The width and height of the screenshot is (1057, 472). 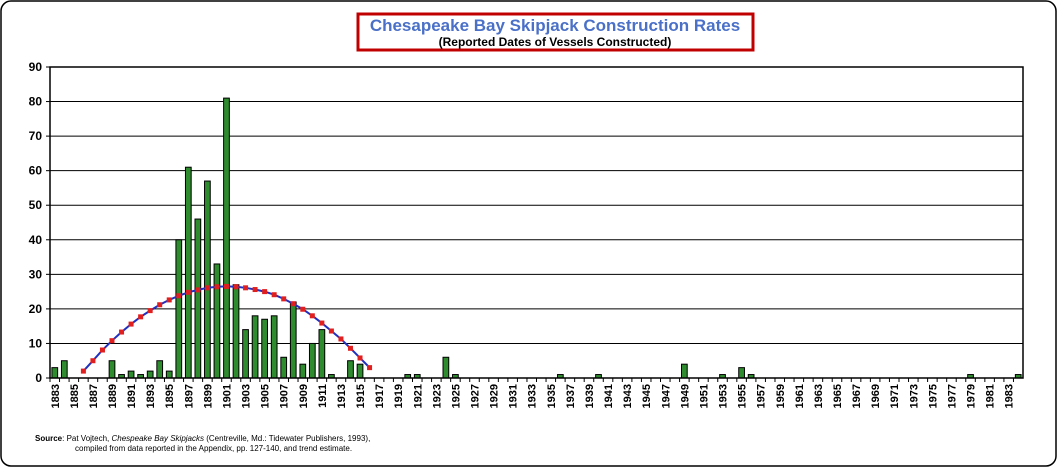 I want to click on x-tick-label: 1943, so click(x=628, y=396).